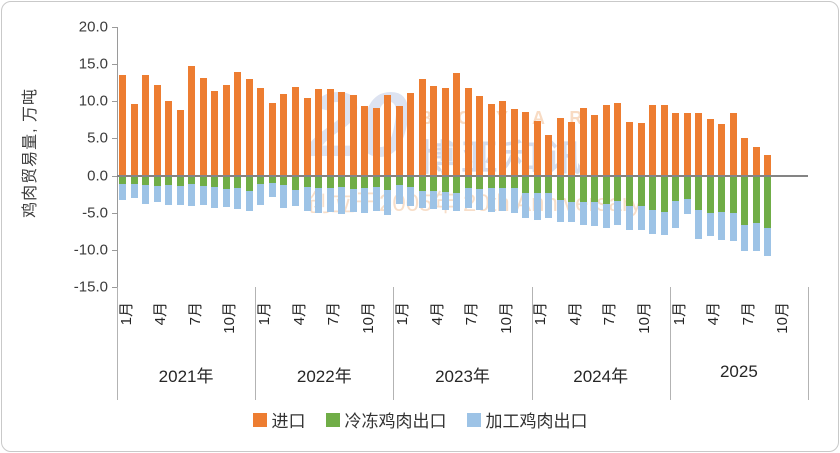 Image resolution: width=840 pixels, height=453 pixels. Describe the element at coordinates (279, 419) in the screenshot. I see `legend-item-import: 进口` at that location.